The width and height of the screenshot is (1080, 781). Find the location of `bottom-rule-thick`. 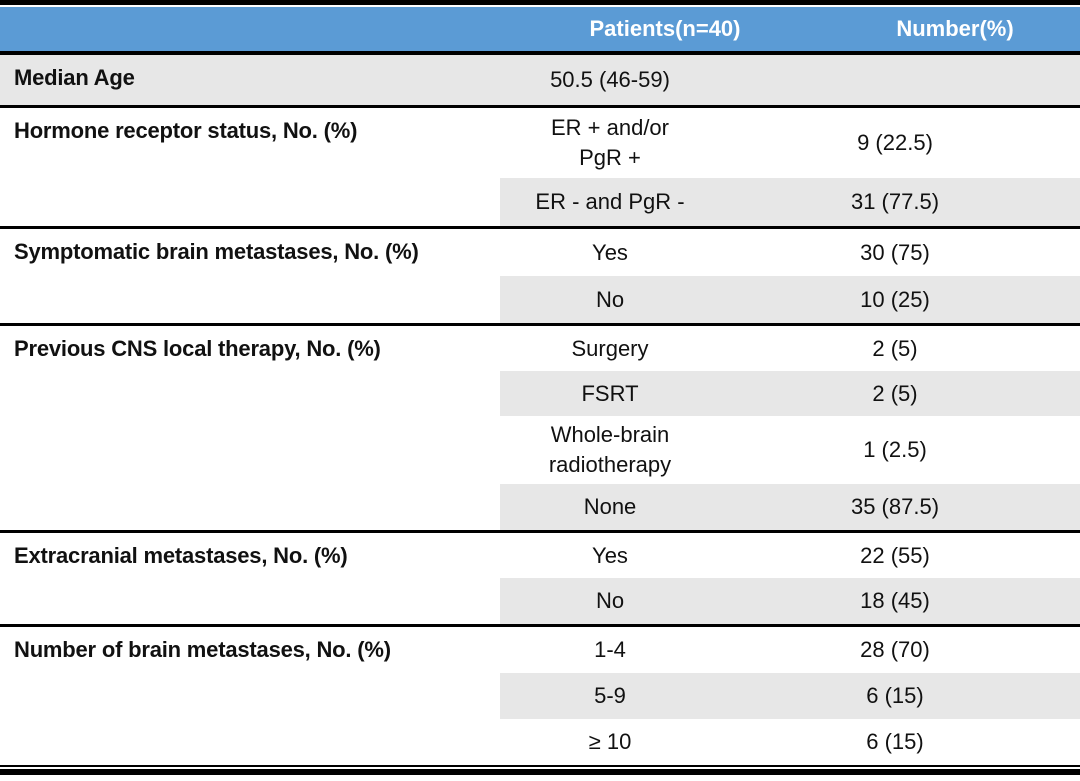

bottom-rule-thick is located at coordinates (540, 772).